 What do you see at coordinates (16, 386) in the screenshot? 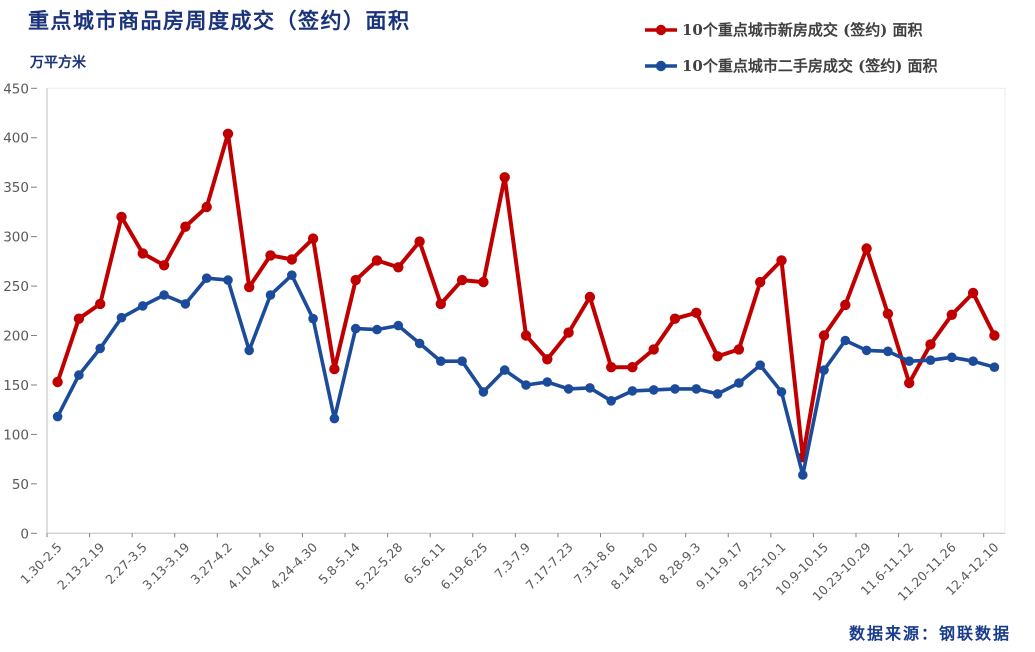
I see `y-axis-tick-label: 150` at bounding box center [16, 386].